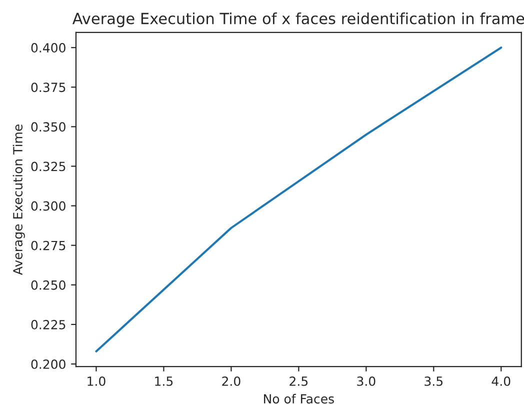 This screenshot has width=524, height=405. What do you see at coordinates (48, 48) in the screenshot?
I see `y-tick-label: 0.400` at bounding box center [48, 48].